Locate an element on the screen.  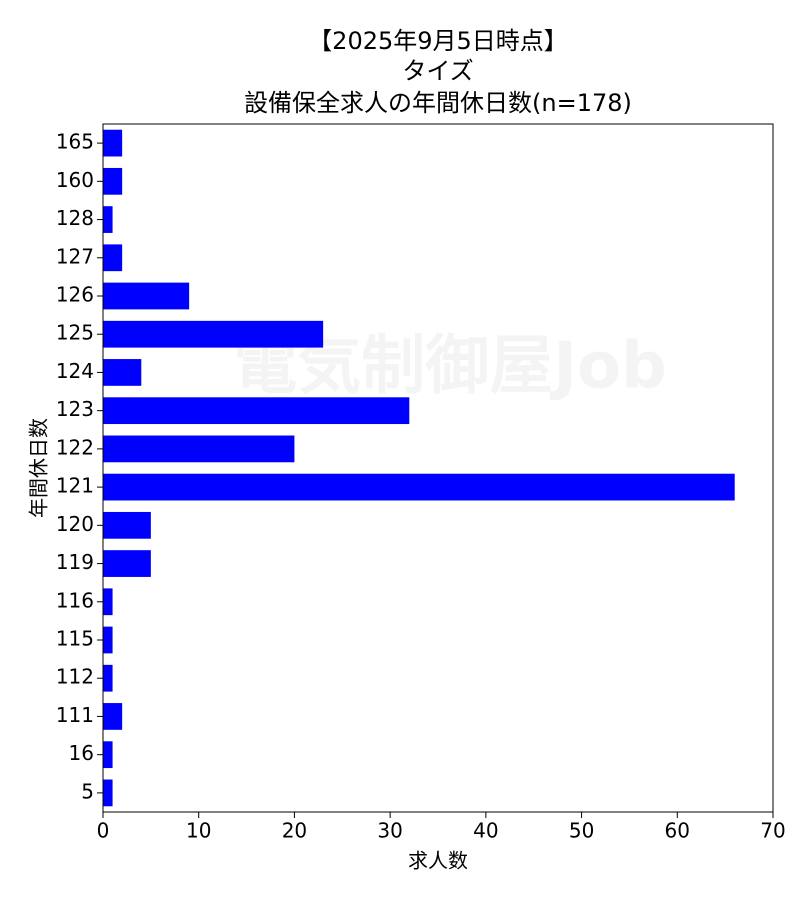
x-tick-label: 70 is located at coordinates (772, 831).